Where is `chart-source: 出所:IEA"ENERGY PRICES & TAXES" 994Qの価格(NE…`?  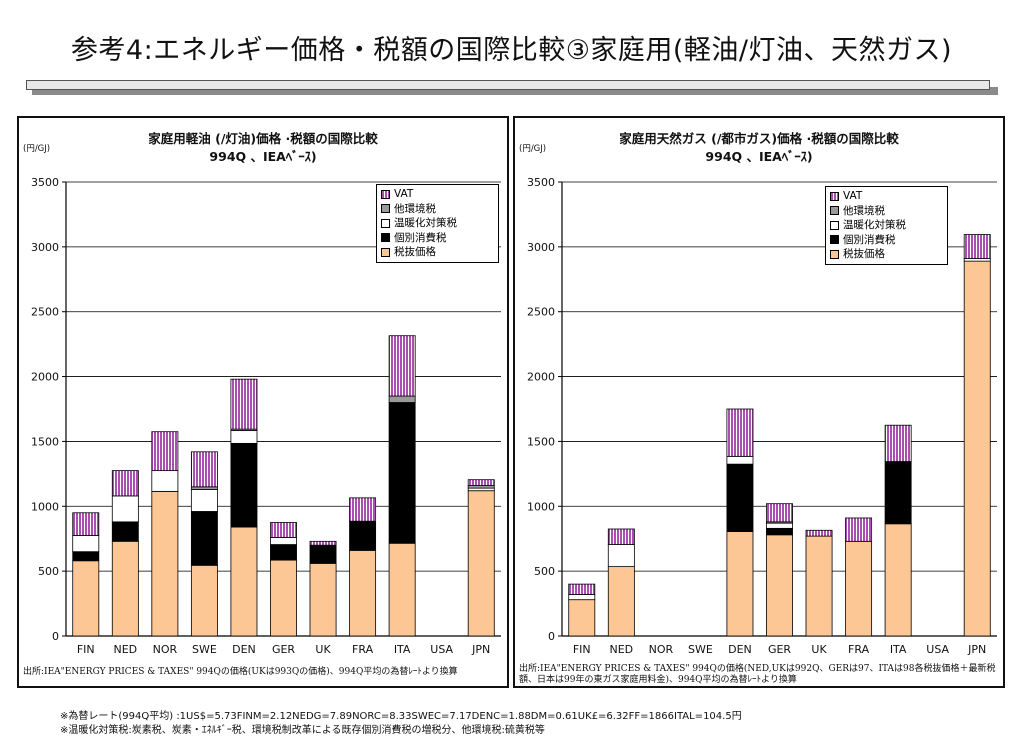
chart-source: 出所:IEA"ENERGY PRICES & TAXES" 994Qの価格(NE… is located at coordinates (757, 674).